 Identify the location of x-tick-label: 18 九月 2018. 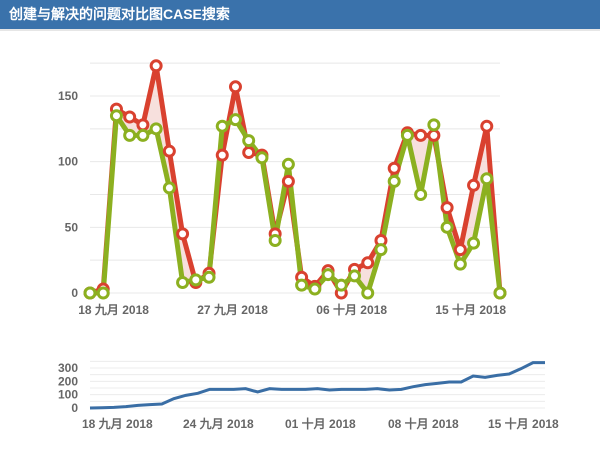
(113, 309).